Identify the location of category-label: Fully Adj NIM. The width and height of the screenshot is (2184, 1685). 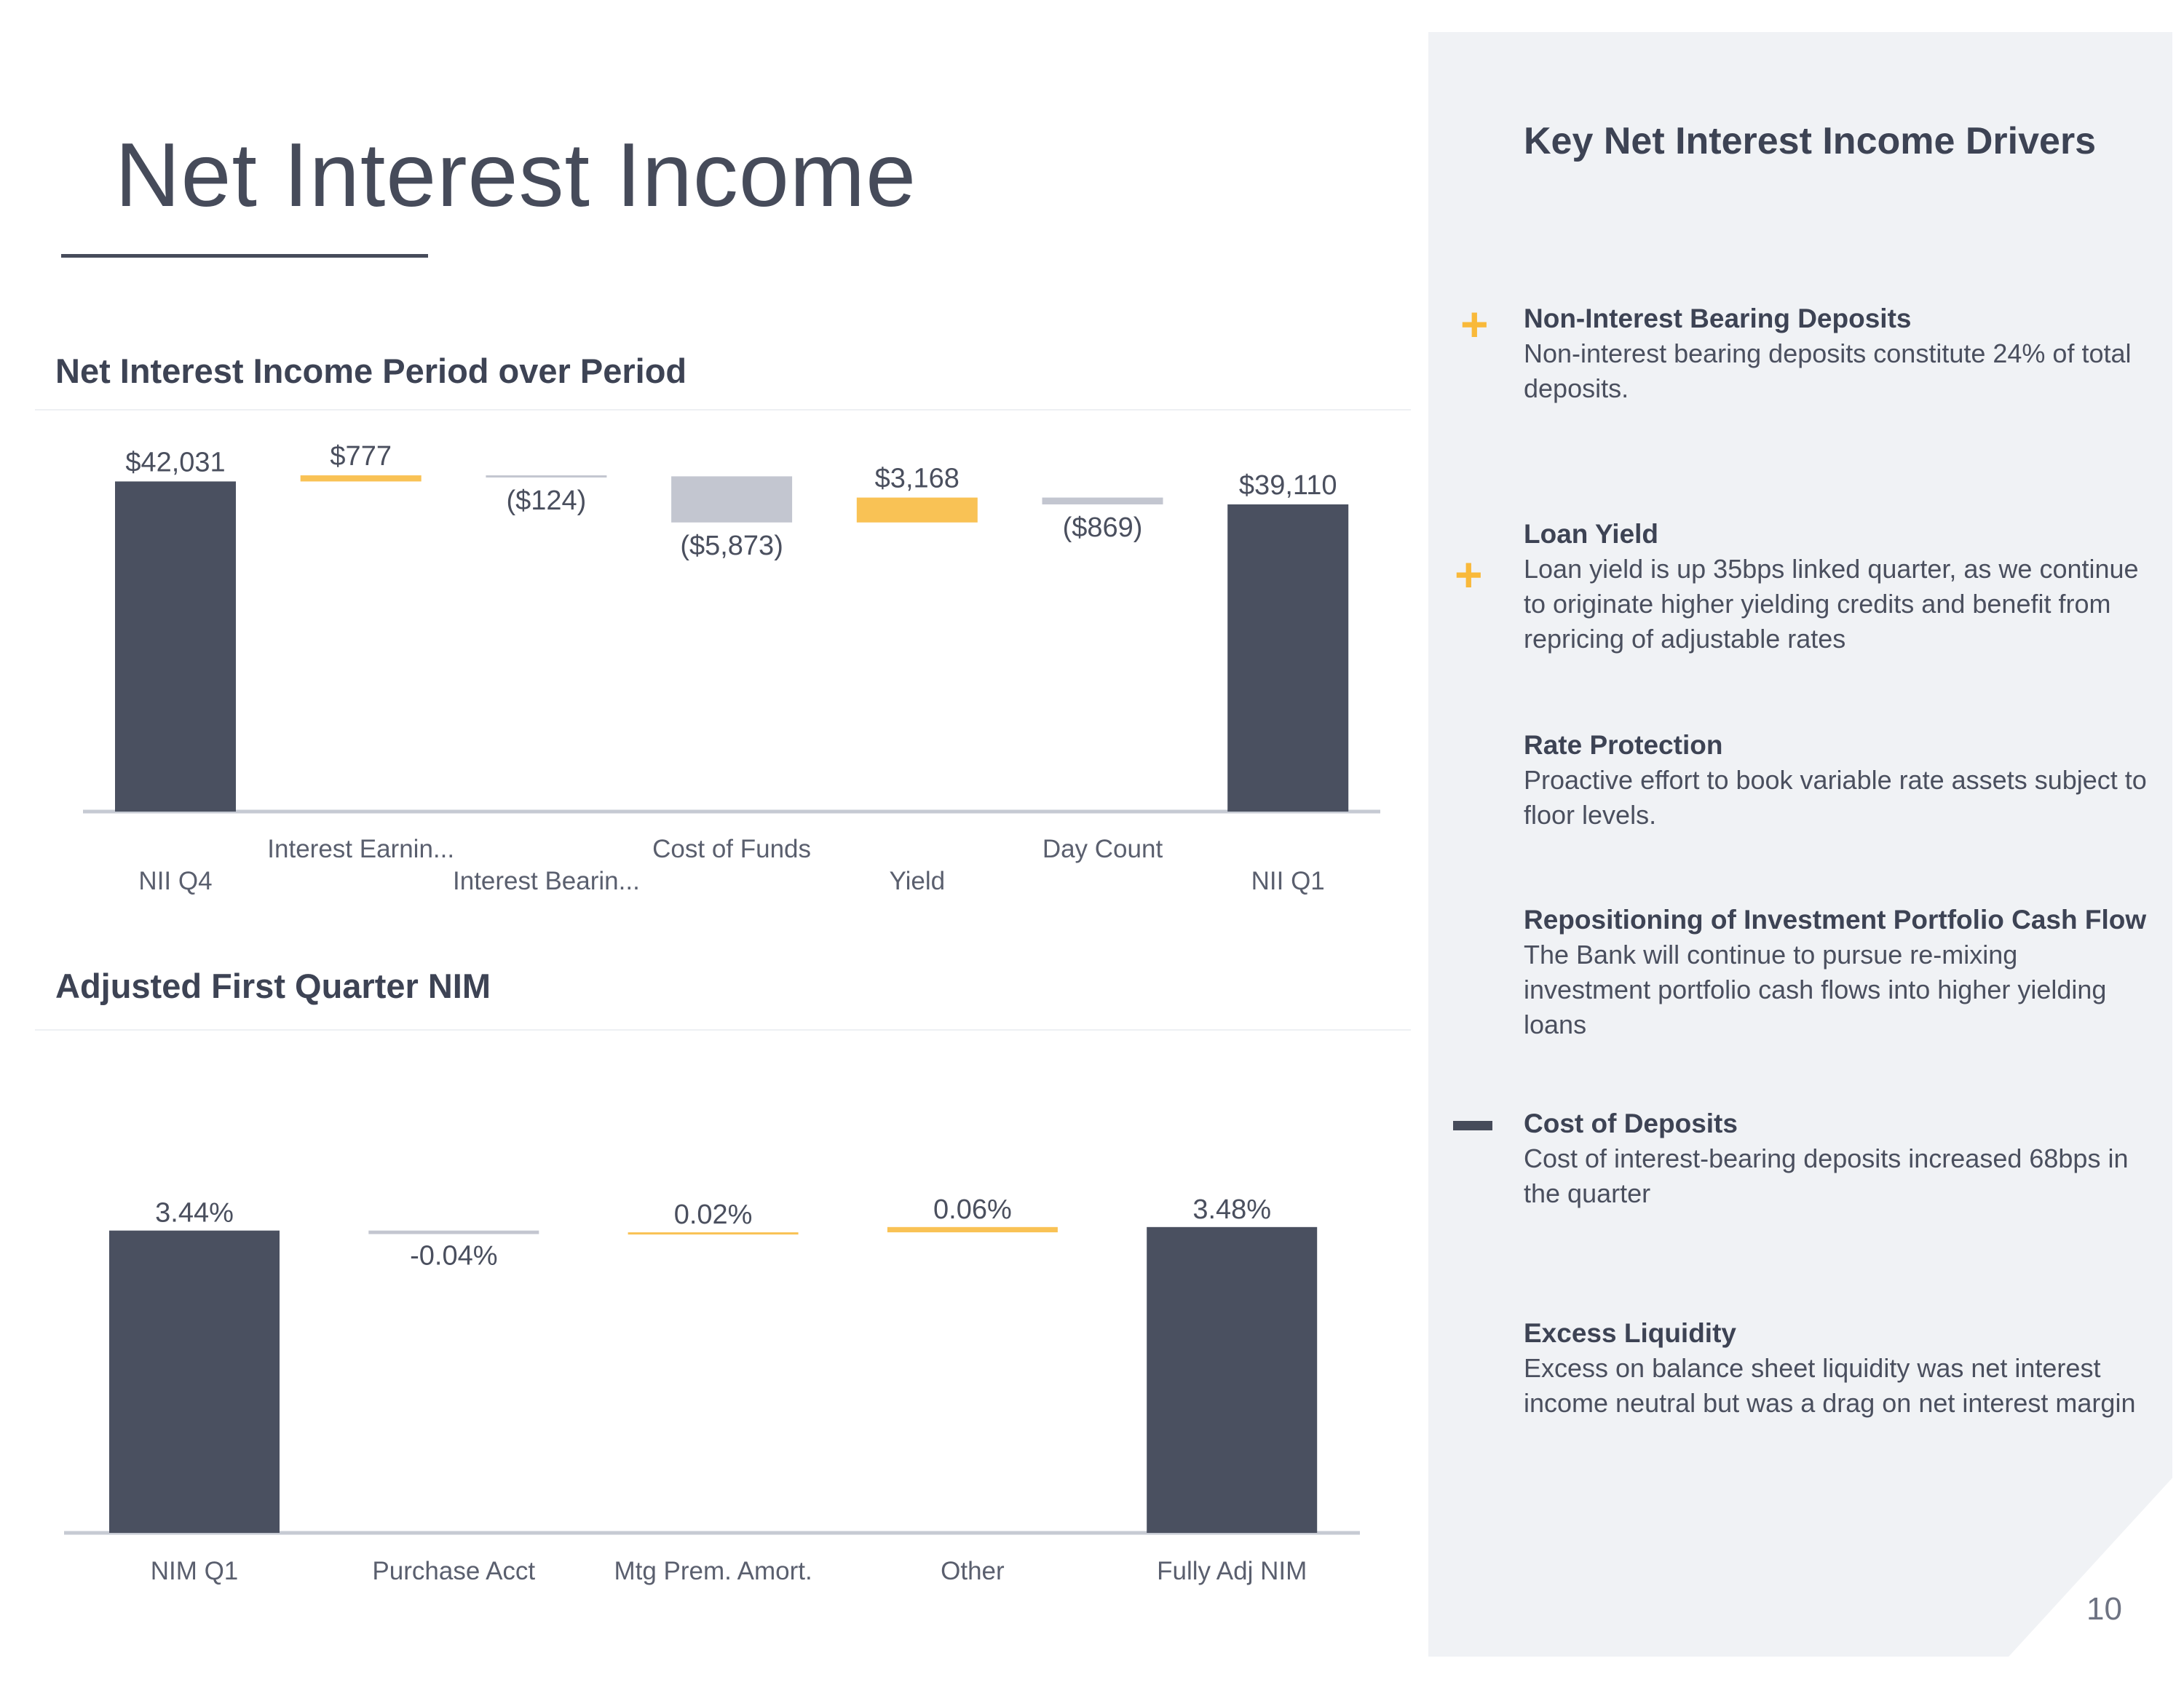
(1232, 1571).